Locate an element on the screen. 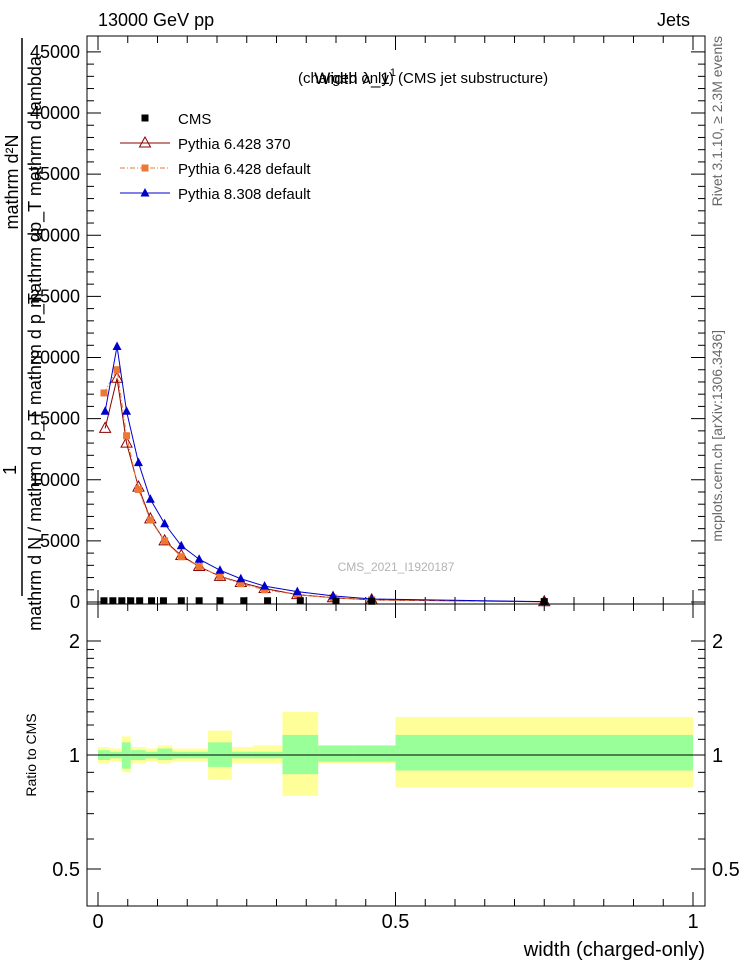 Image resolution: width=746 pixels, height=972 pixels. main-ylabel-one: 1 is located at coordinates (10, 470).